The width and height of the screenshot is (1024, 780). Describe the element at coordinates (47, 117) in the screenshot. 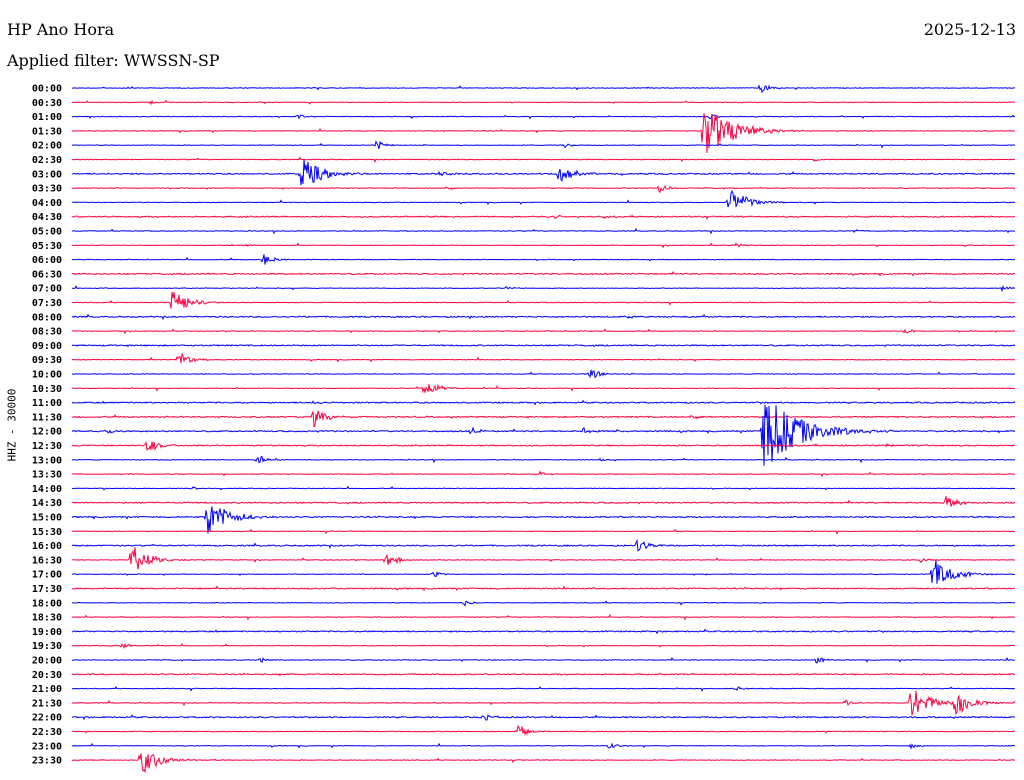

I see `time-label: 01:00` at that location.